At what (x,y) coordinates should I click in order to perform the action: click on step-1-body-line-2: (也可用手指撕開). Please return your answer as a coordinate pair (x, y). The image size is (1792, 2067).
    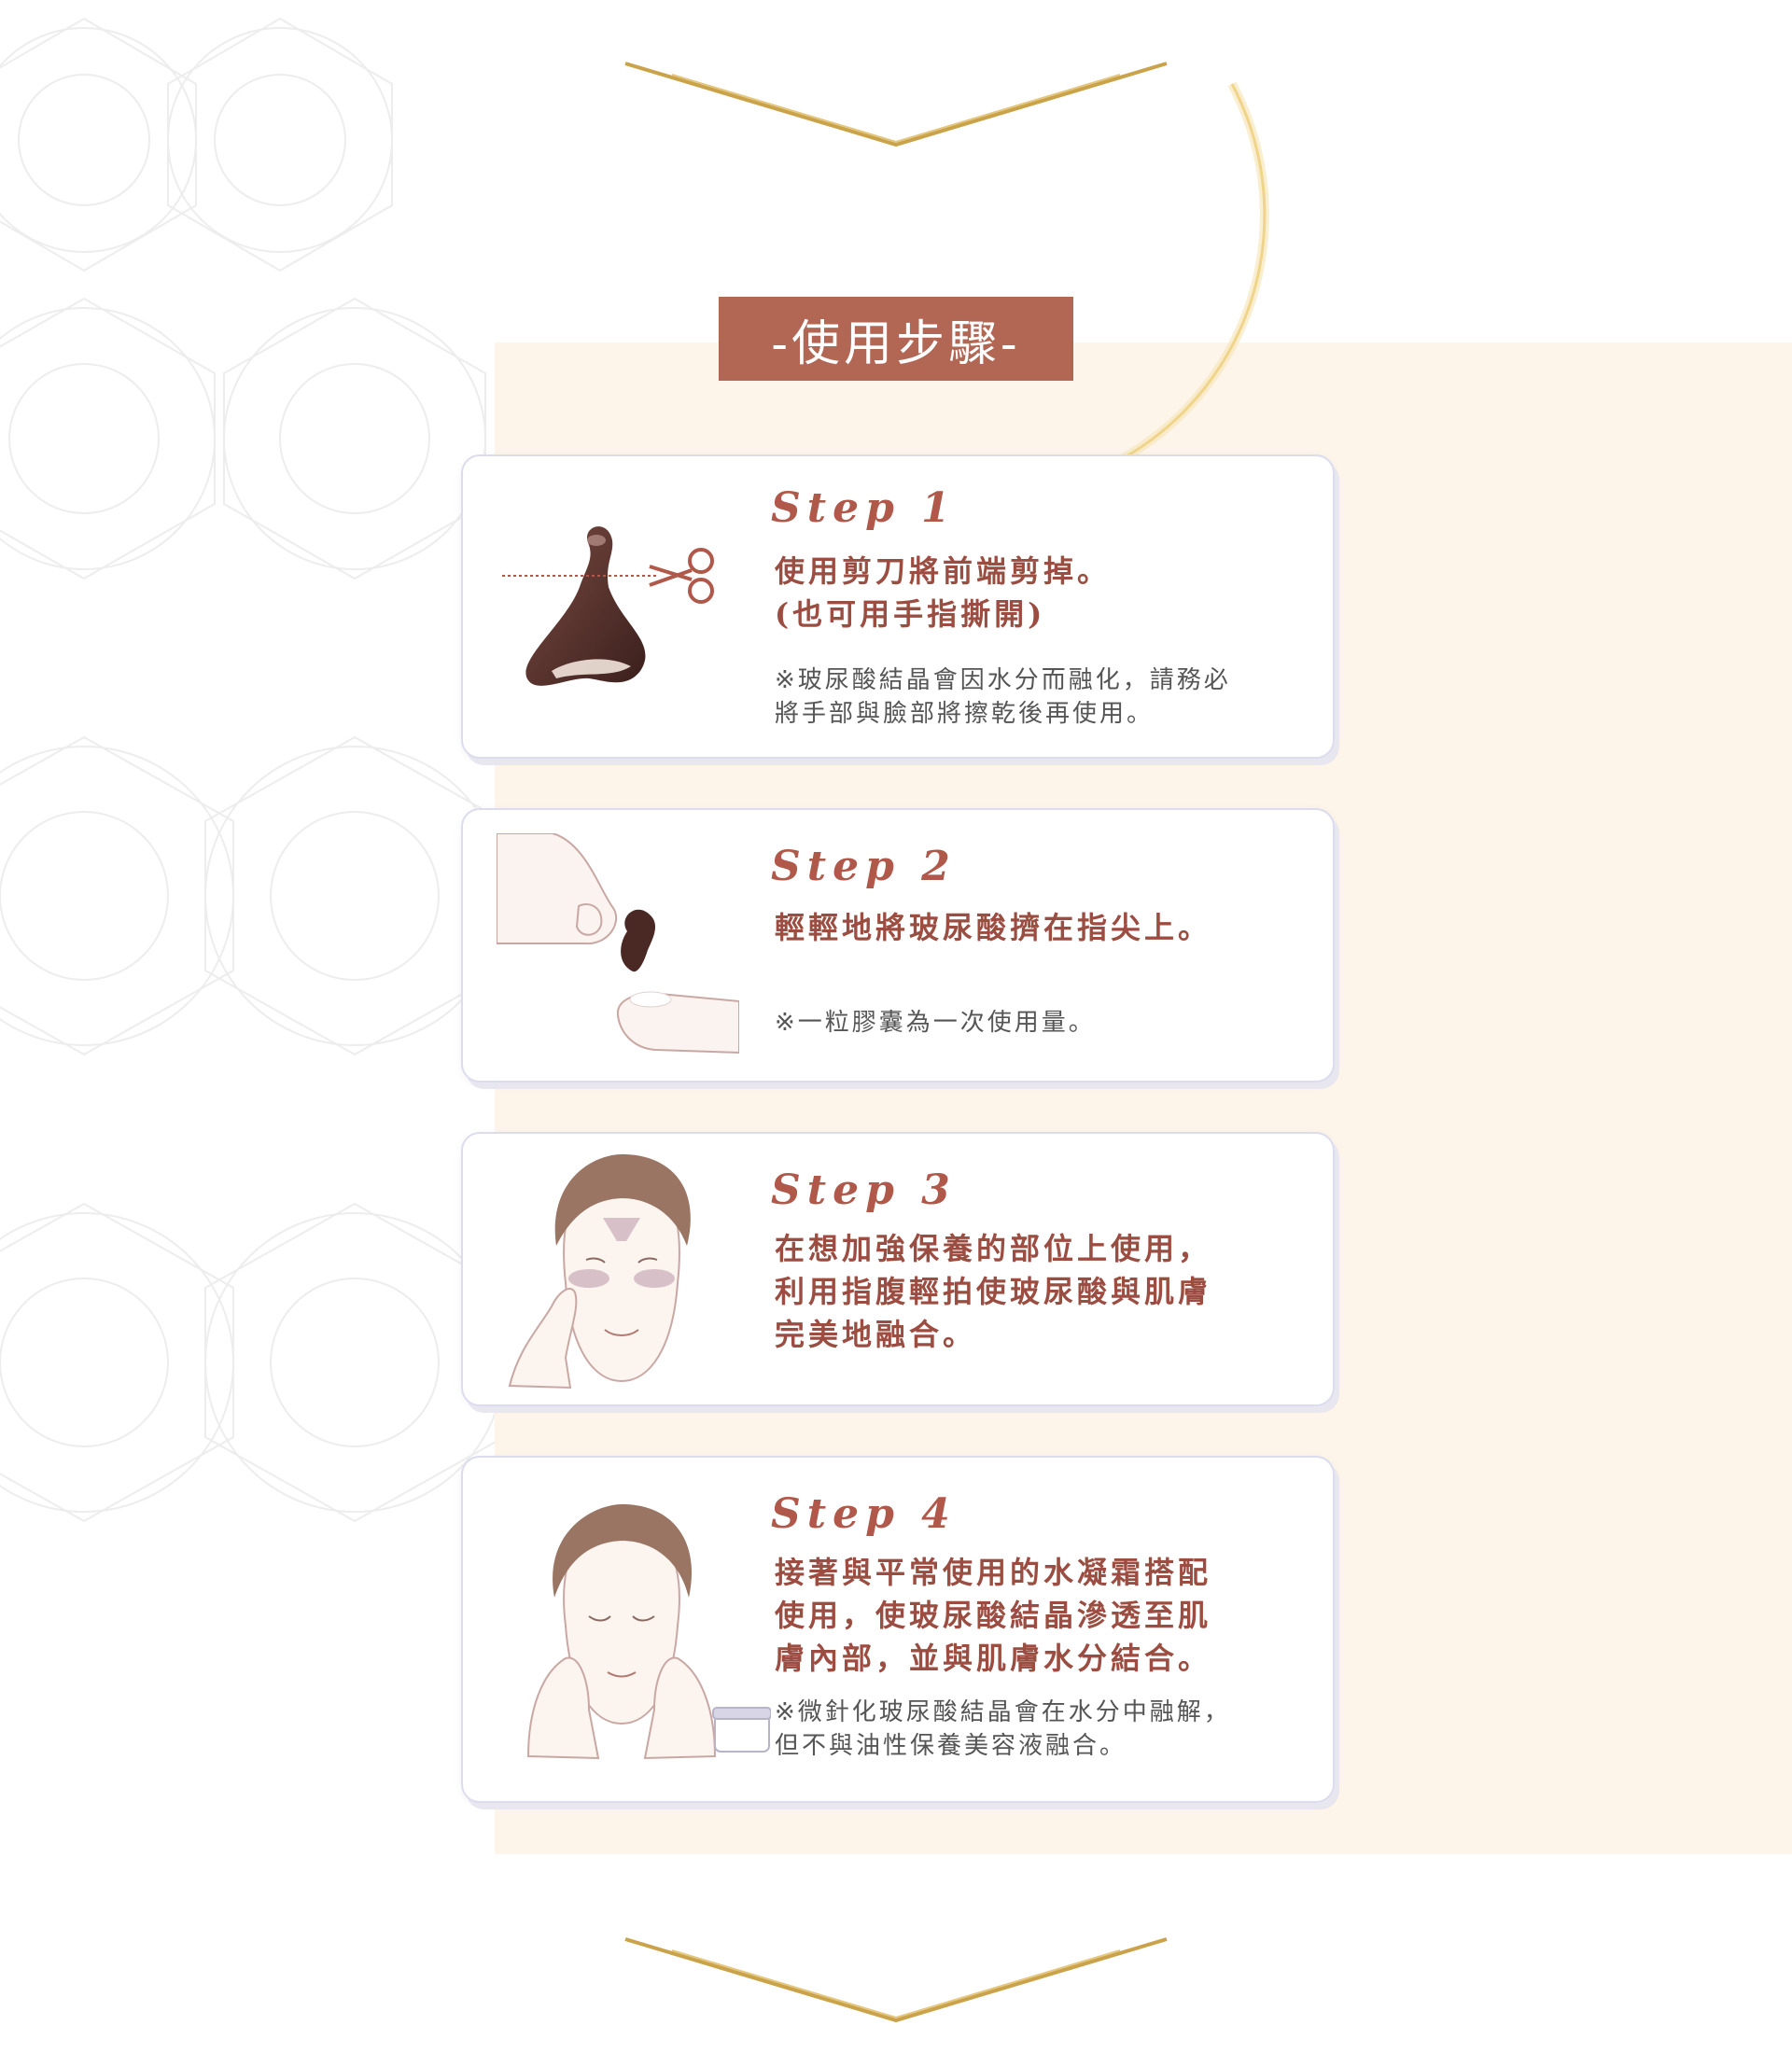
    Looking at the image, I should click on (910, 614).